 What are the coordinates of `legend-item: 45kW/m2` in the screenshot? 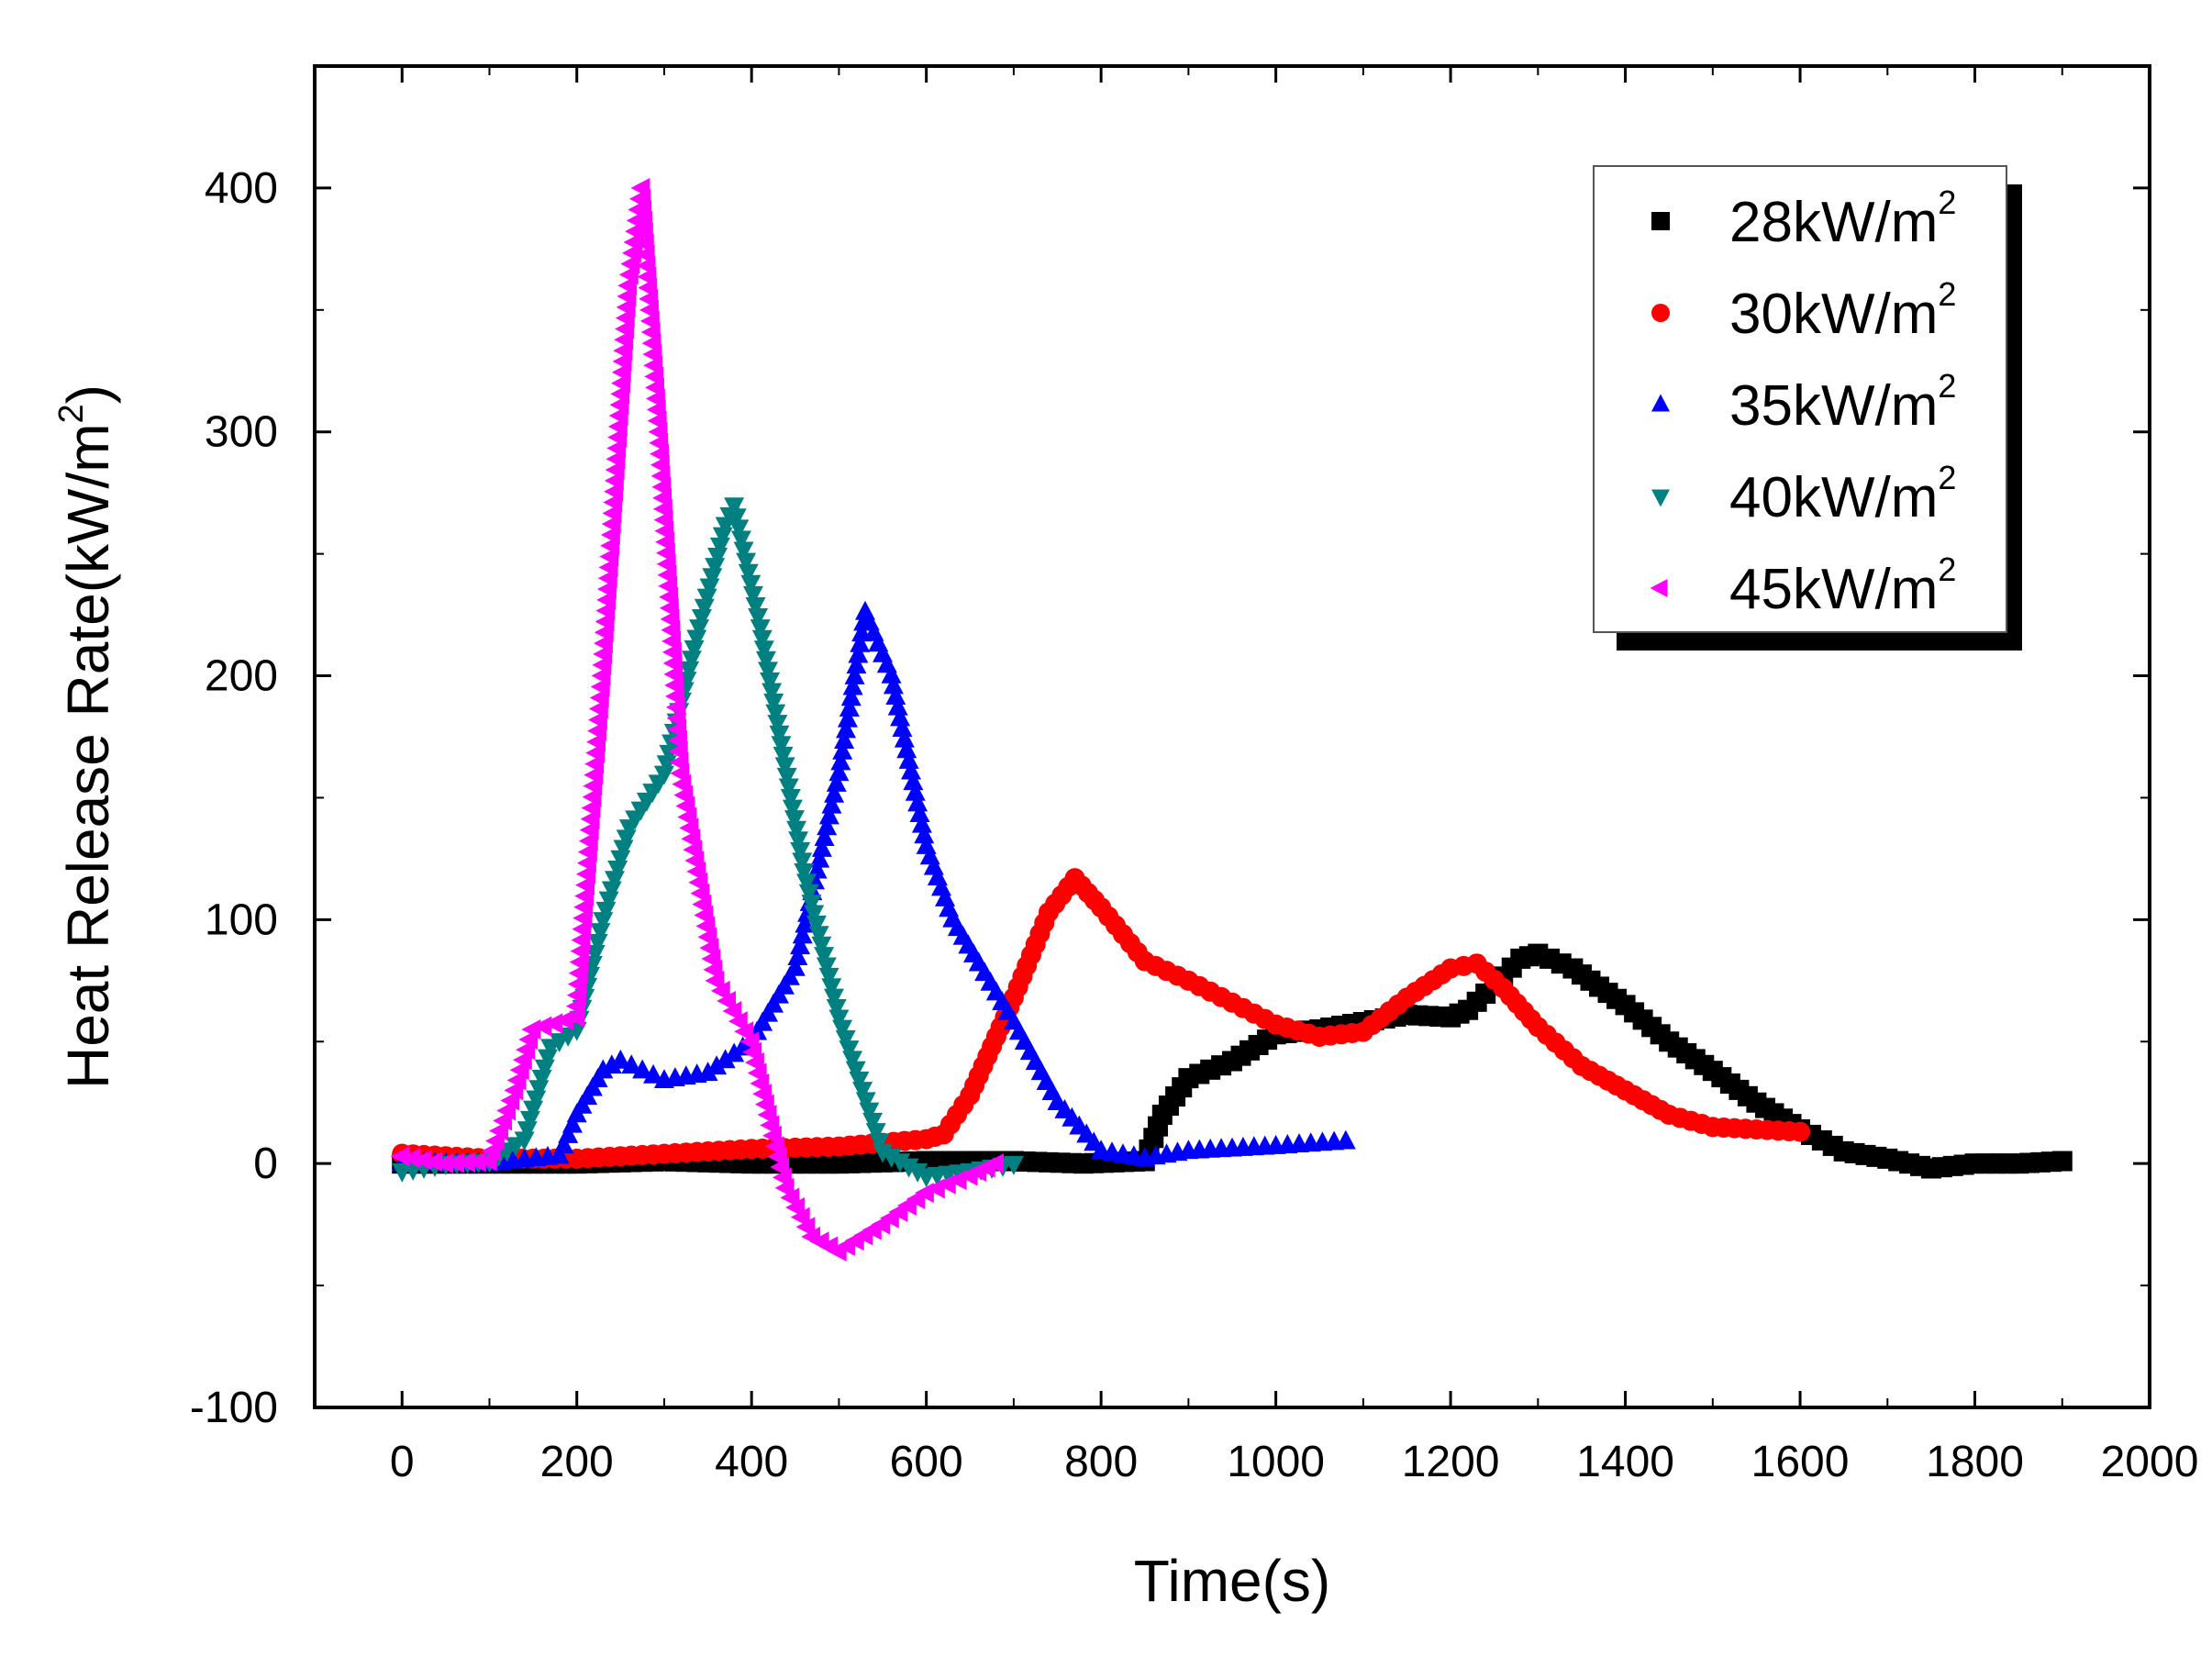 It's located at (1803, 585).